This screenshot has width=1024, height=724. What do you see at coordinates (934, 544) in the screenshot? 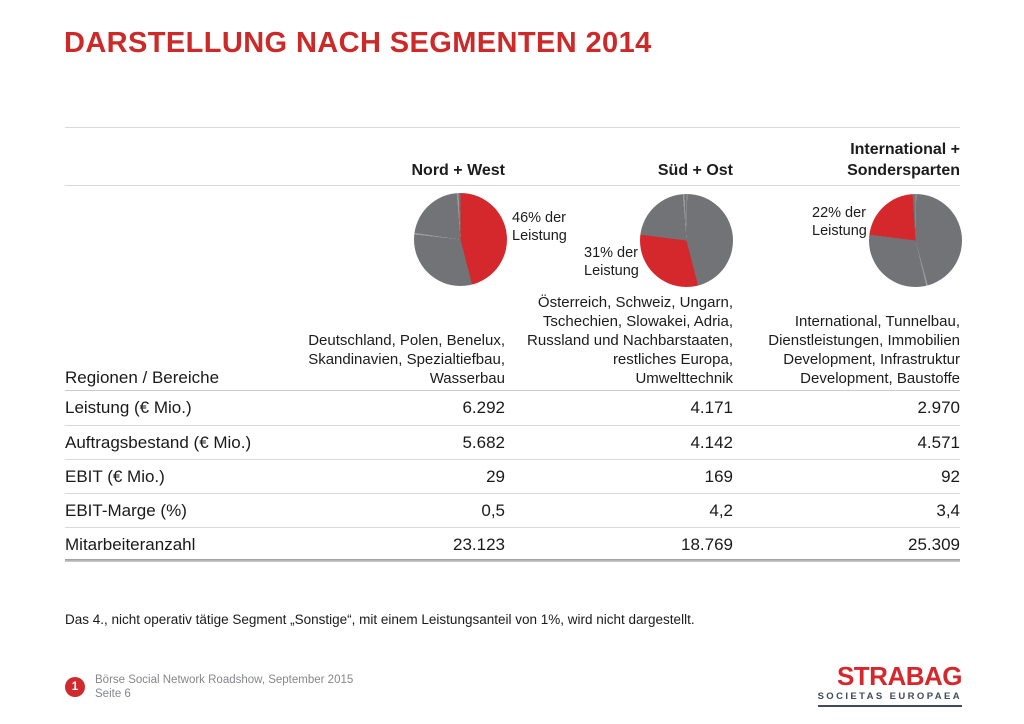
I see `cell-value: 25.309` at bounding box center [934, 544].